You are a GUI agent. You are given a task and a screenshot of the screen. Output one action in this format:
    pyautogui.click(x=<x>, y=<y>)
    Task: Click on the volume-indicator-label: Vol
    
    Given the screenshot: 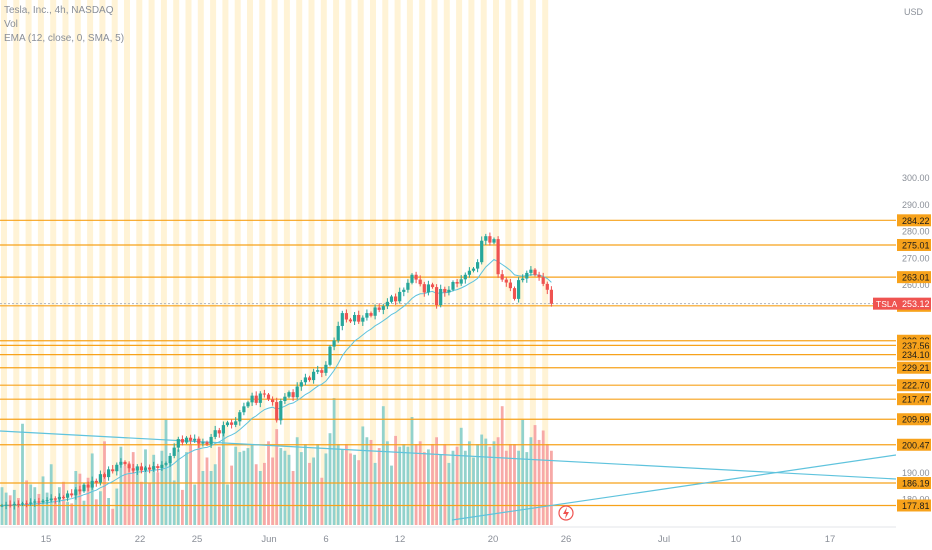 What is the action you would take?
    pyautogui.click(x=11, y=24)
    